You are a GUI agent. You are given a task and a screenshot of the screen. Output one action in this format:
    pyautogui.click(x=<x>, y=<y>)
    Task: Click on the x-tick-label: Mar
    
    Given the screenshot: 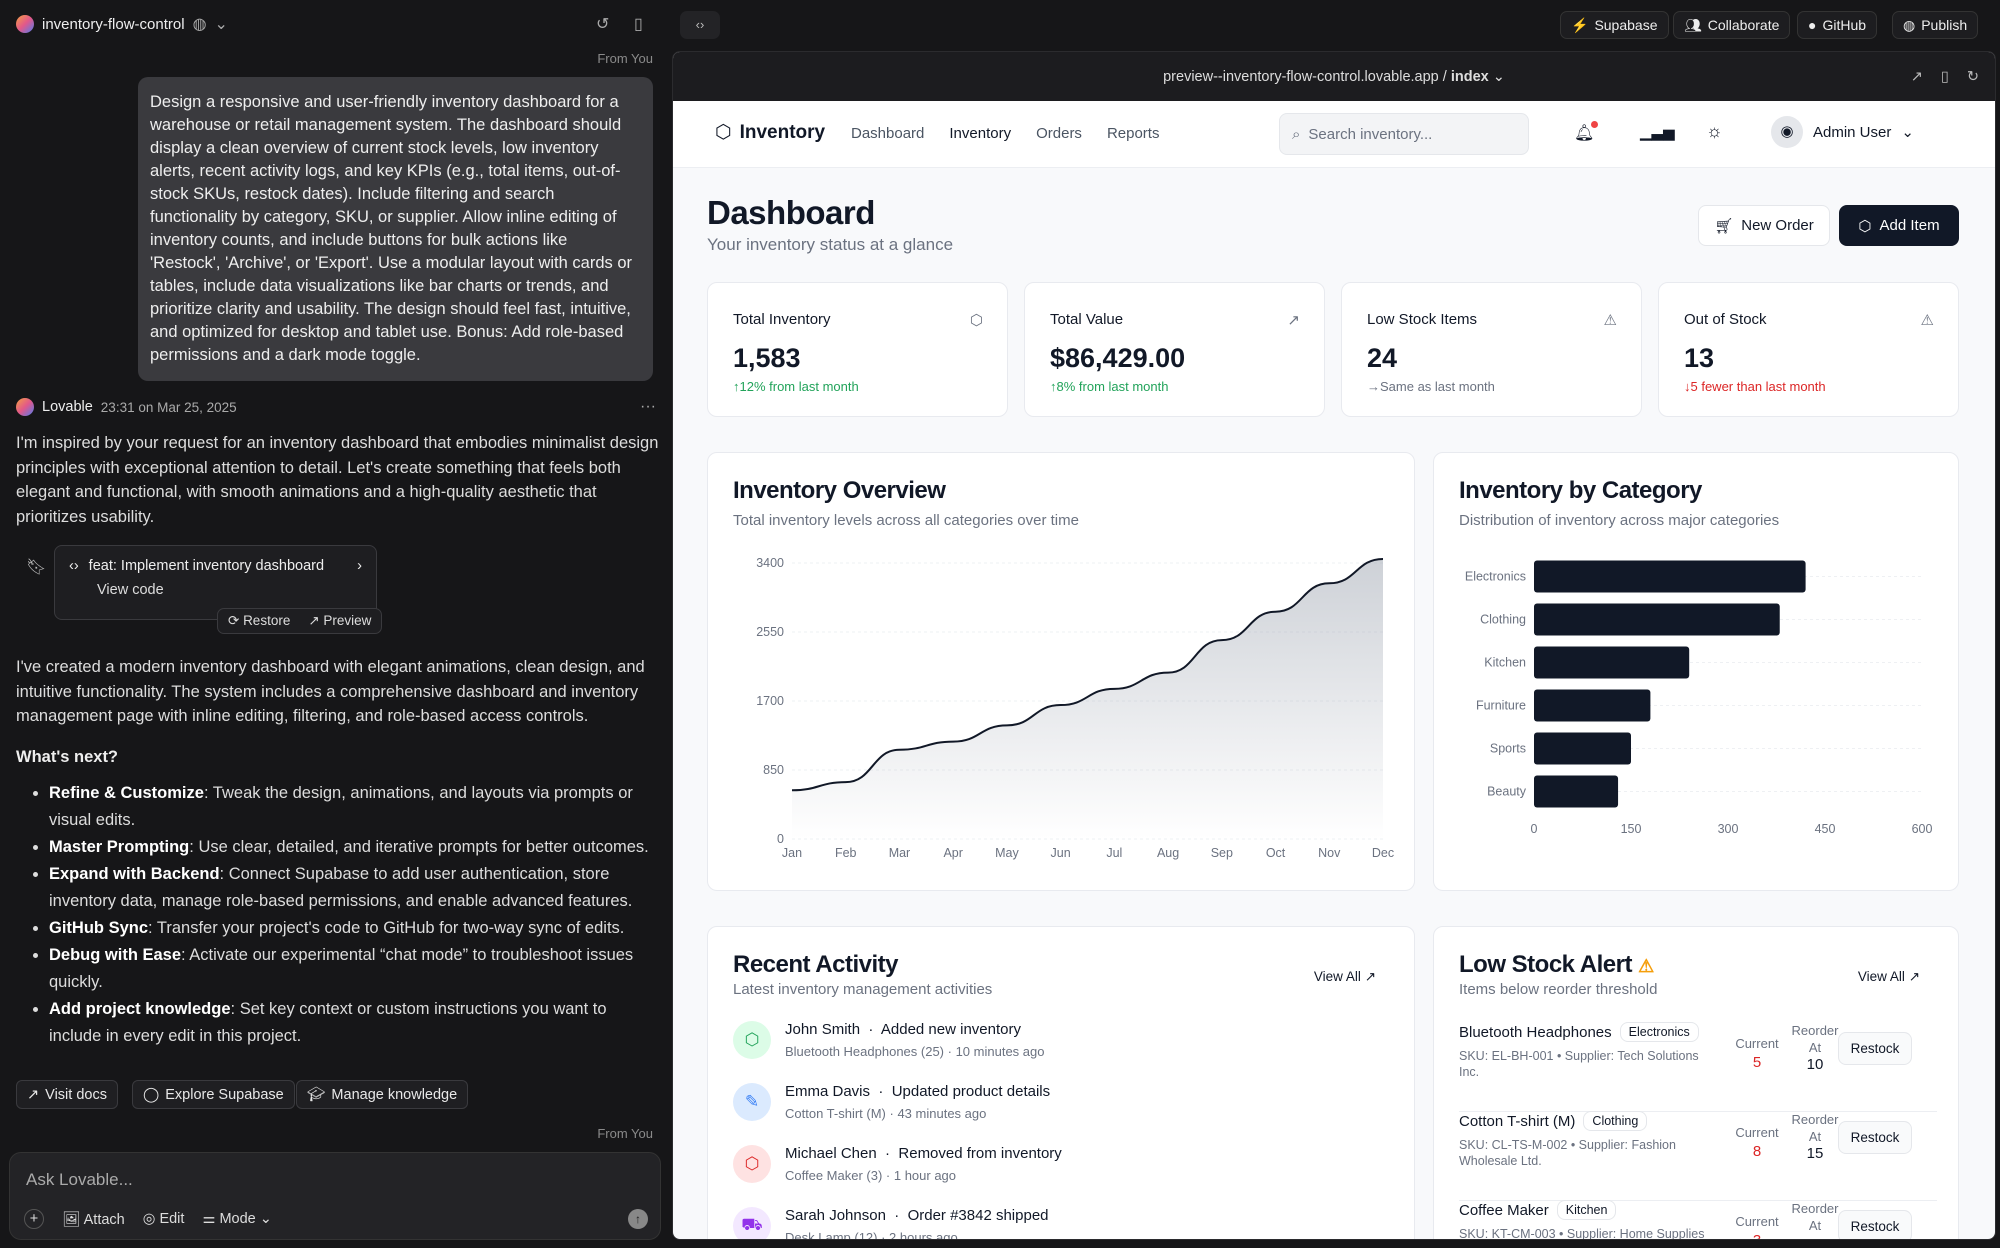 What is the action you would take?
    pyautogui.click(x=900, y=853)
    